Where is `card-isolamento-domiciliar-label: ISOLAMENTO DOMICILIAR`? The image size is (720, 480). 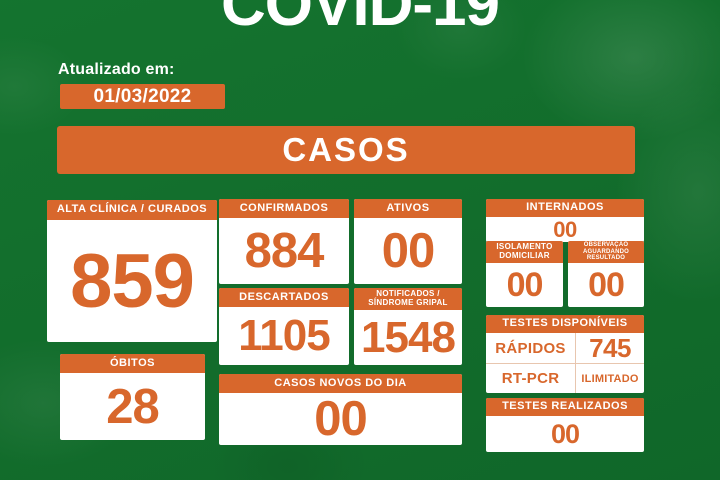
card-isolamento-domiciliar-label: ISOLAMENTO DOMICILIAR is located at coordinates (524, 252).